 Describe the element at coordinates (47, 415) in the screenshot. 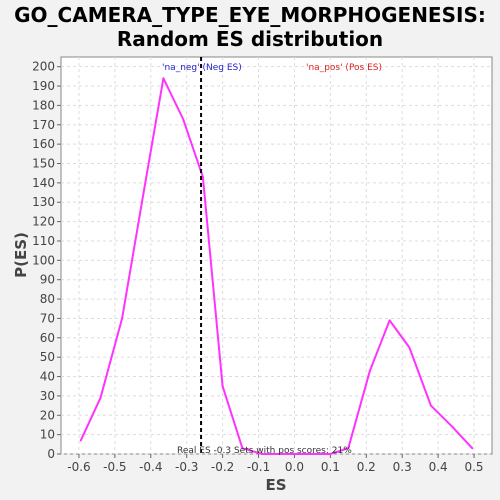

I see `y-tick-label: 20` at that location.